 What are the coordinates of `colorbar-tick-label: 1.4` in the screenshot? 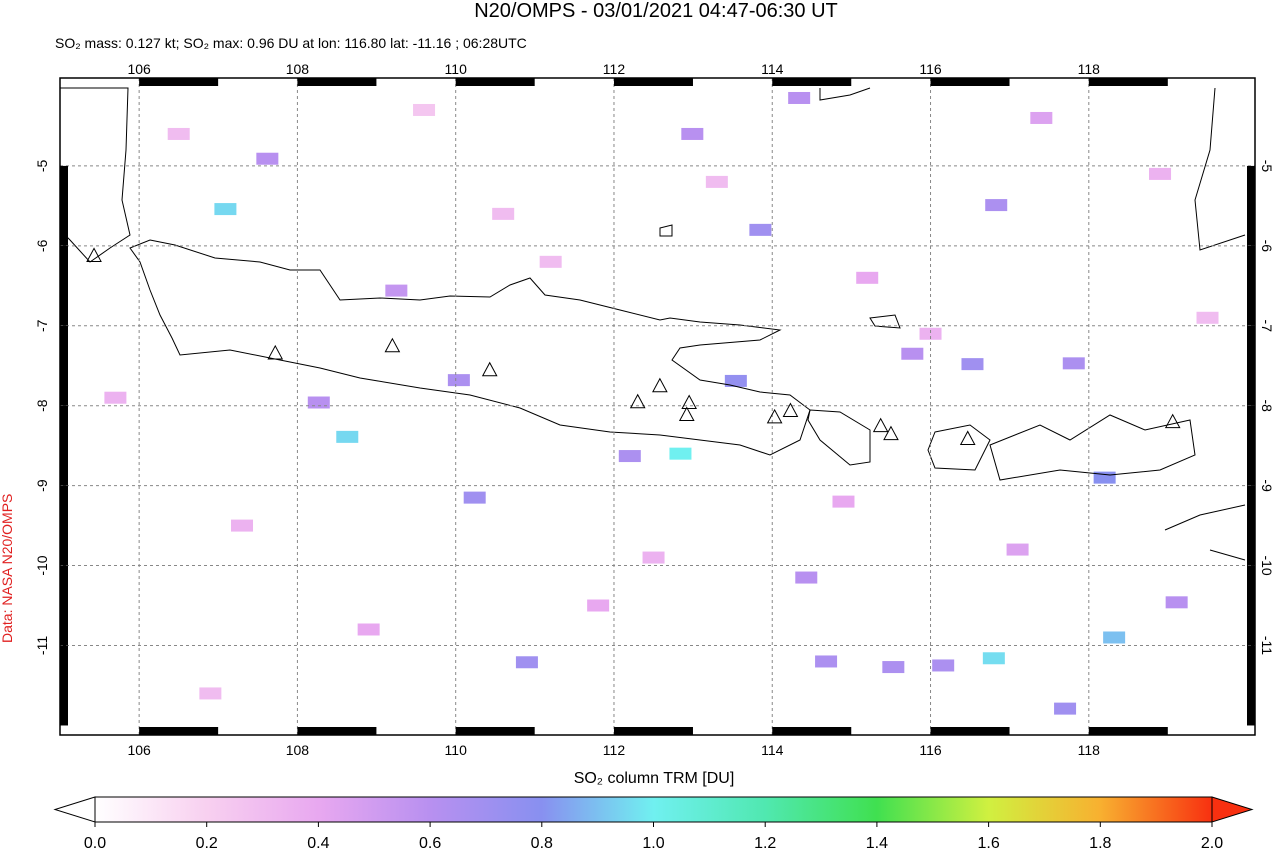 It's located at (877, 843).